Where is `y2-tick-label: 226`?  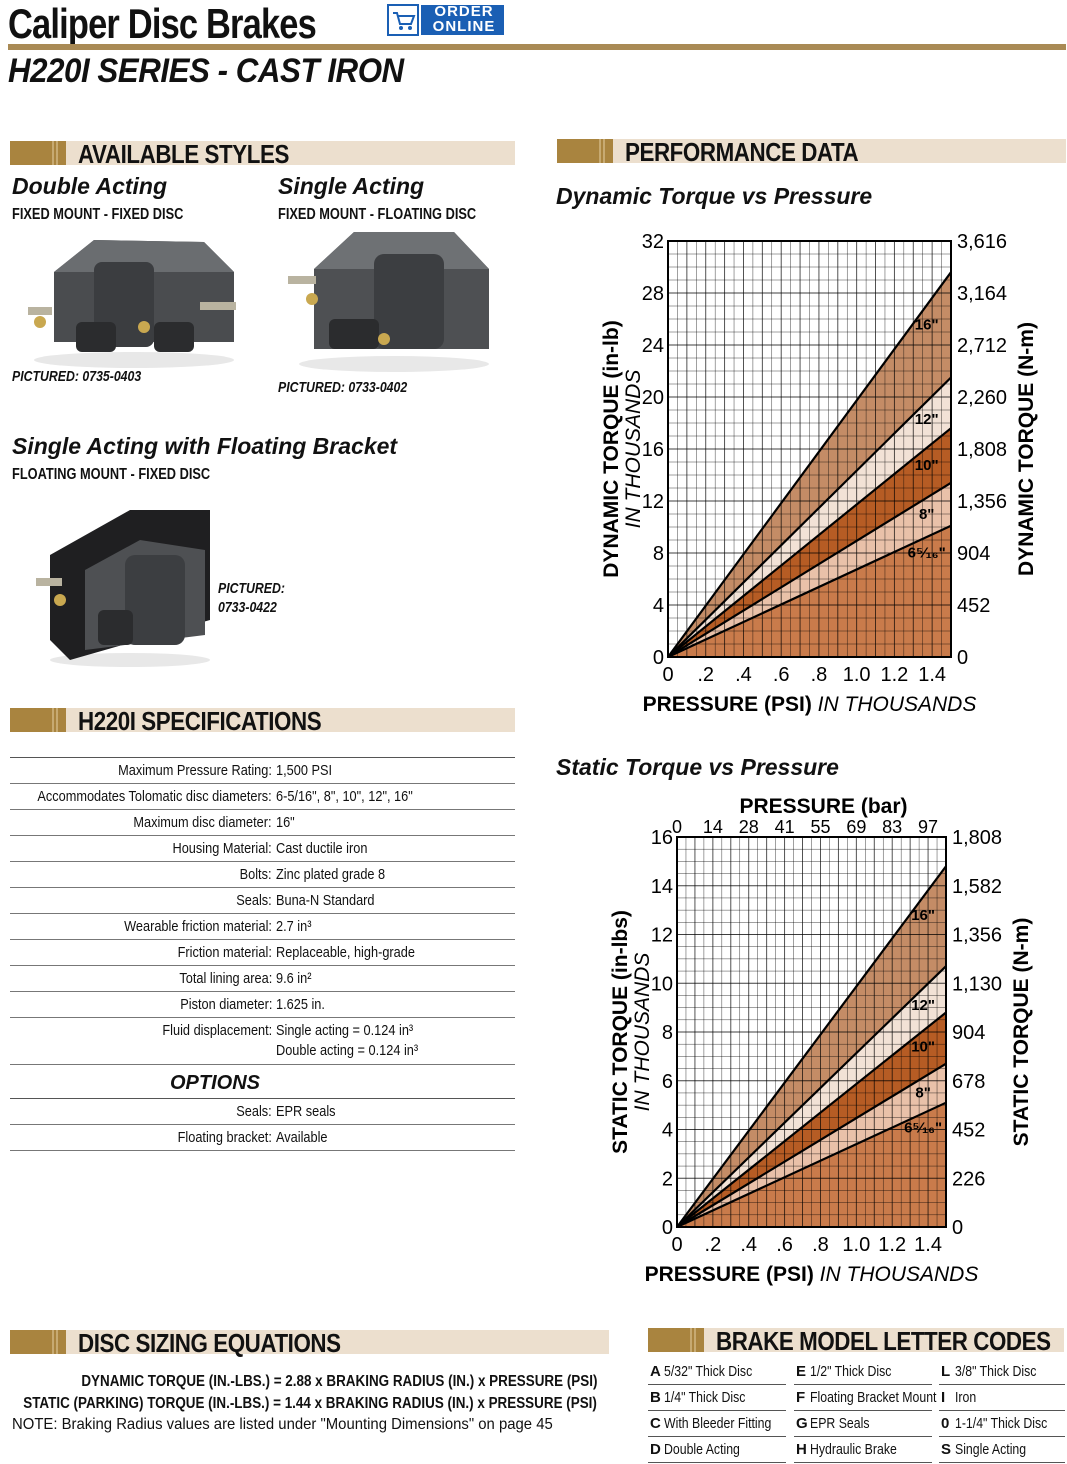
y2-tick-label: 226 is located at coordinates (968, 1179).